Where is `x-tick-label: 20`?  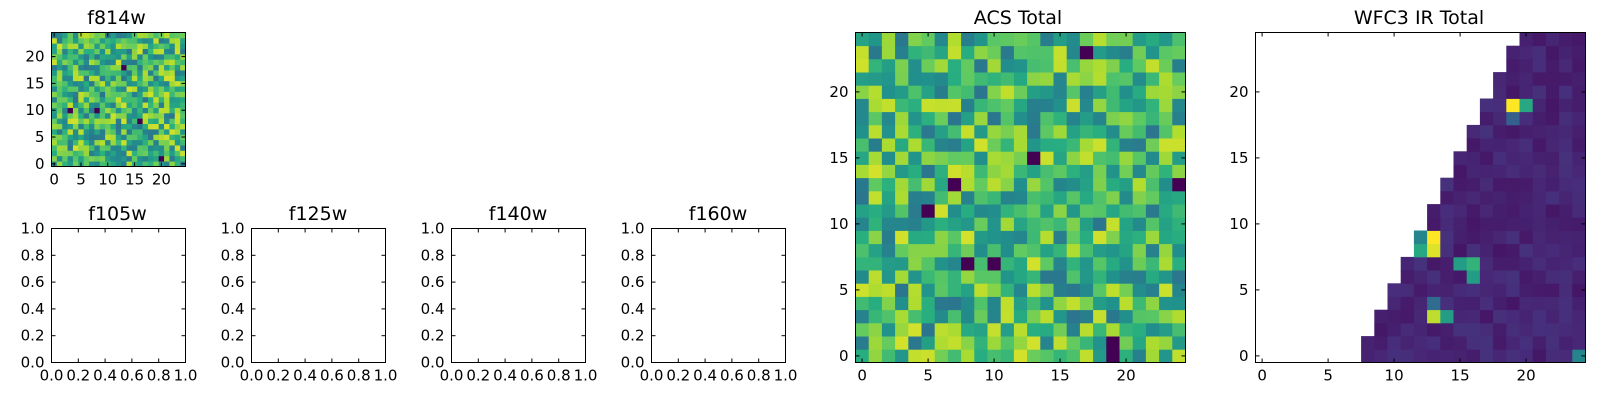 x-tick-label: 20 is located at coordinates (1526, 376).